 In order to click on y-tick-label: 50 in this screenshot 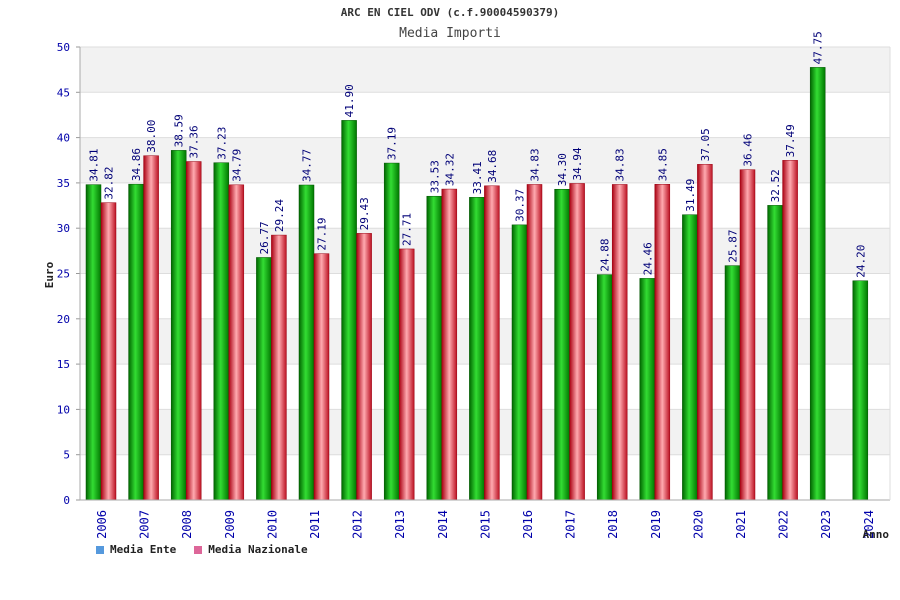, I will do `click(63, 47)`.